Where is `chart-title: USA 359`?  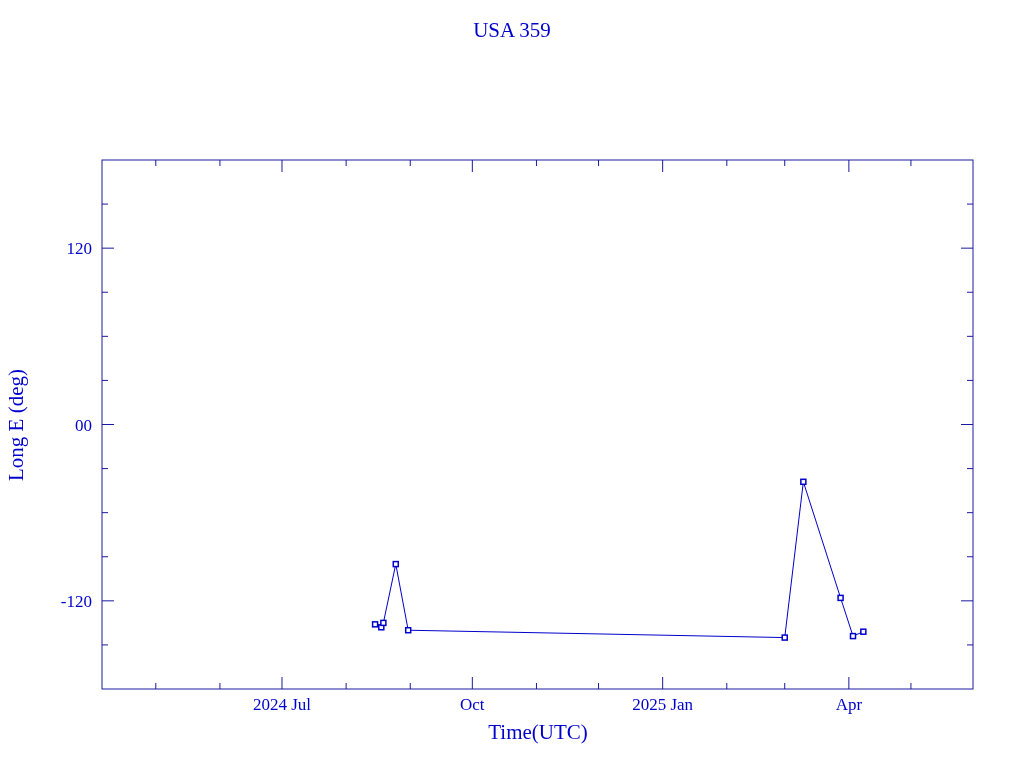 chart-title: USA 359 is located at coordinates (512, 30).